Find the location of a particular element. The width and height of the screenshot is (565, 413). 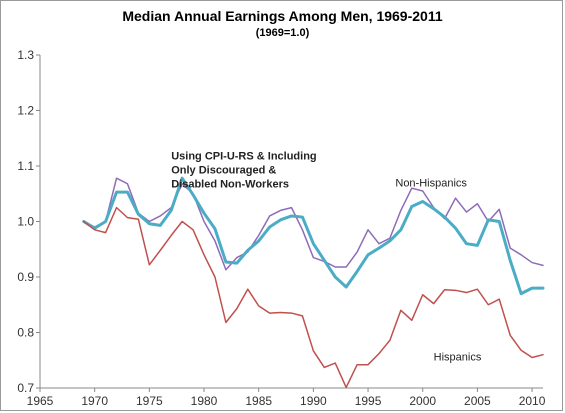

annotation-line: Non-Hispanics is located at coordinates (431, 184).